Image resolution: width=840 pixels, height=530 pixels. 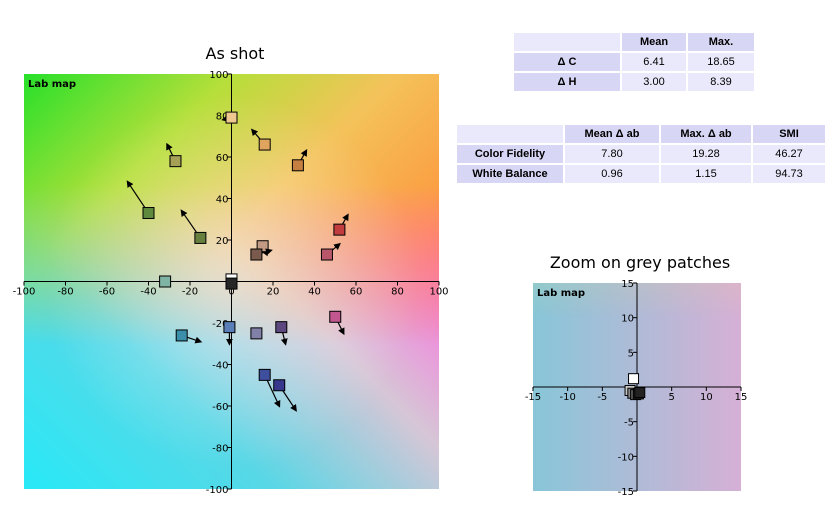 I want to click on x-tick-label: 0, so click(x=231, y=292).